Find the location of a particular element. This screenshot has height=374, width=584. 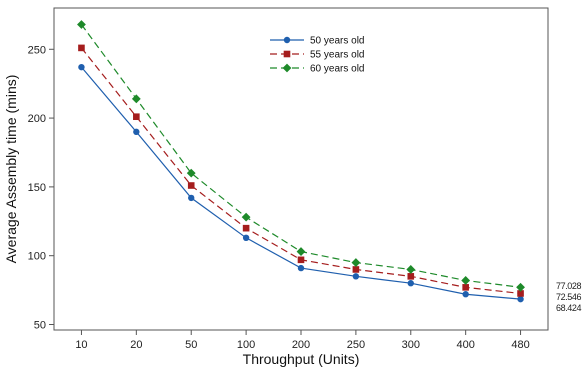

x-tick-label: 300 is located at coordinates (411, 345).